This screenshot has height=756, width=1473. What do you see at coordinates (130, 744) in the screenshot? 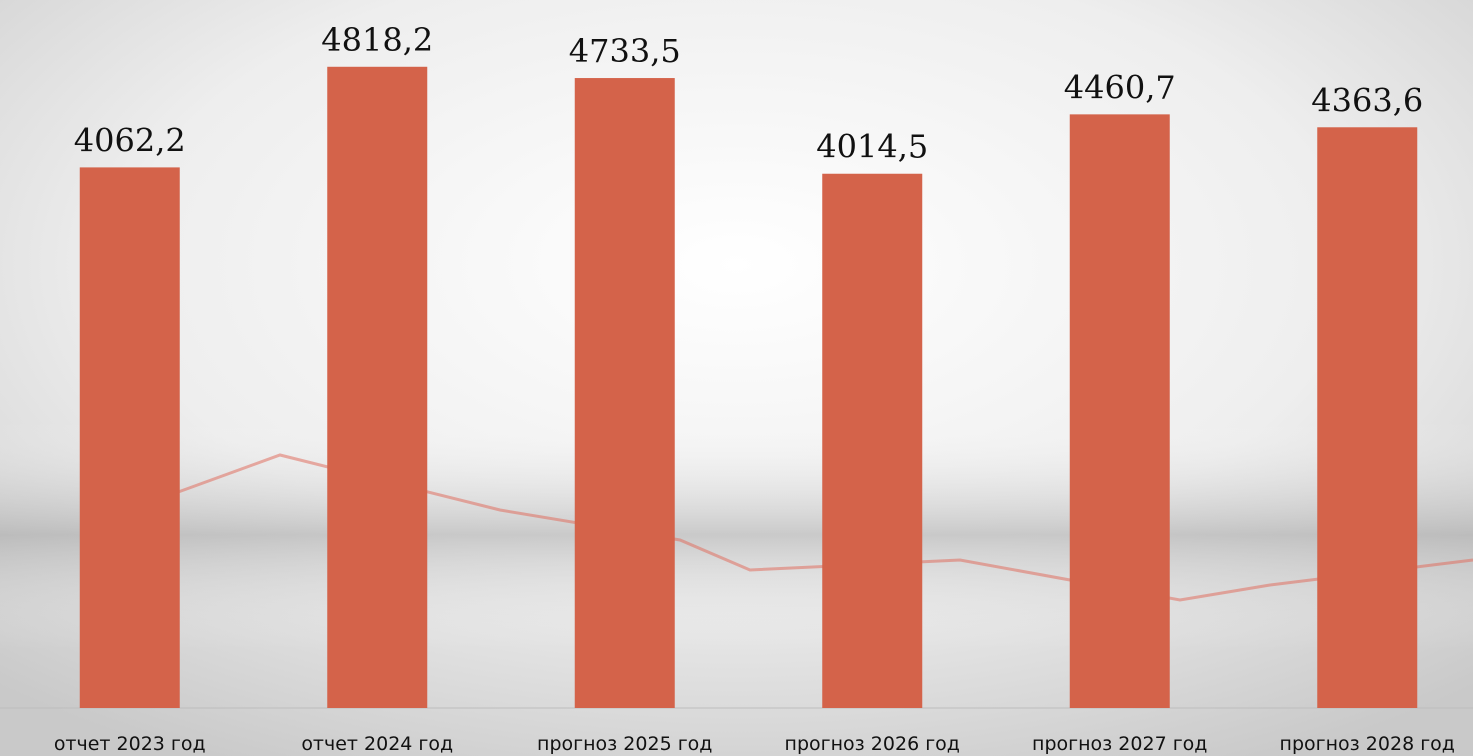
I see `x-tick-label: отчет 2023 год` at bounding box center [130, 744].